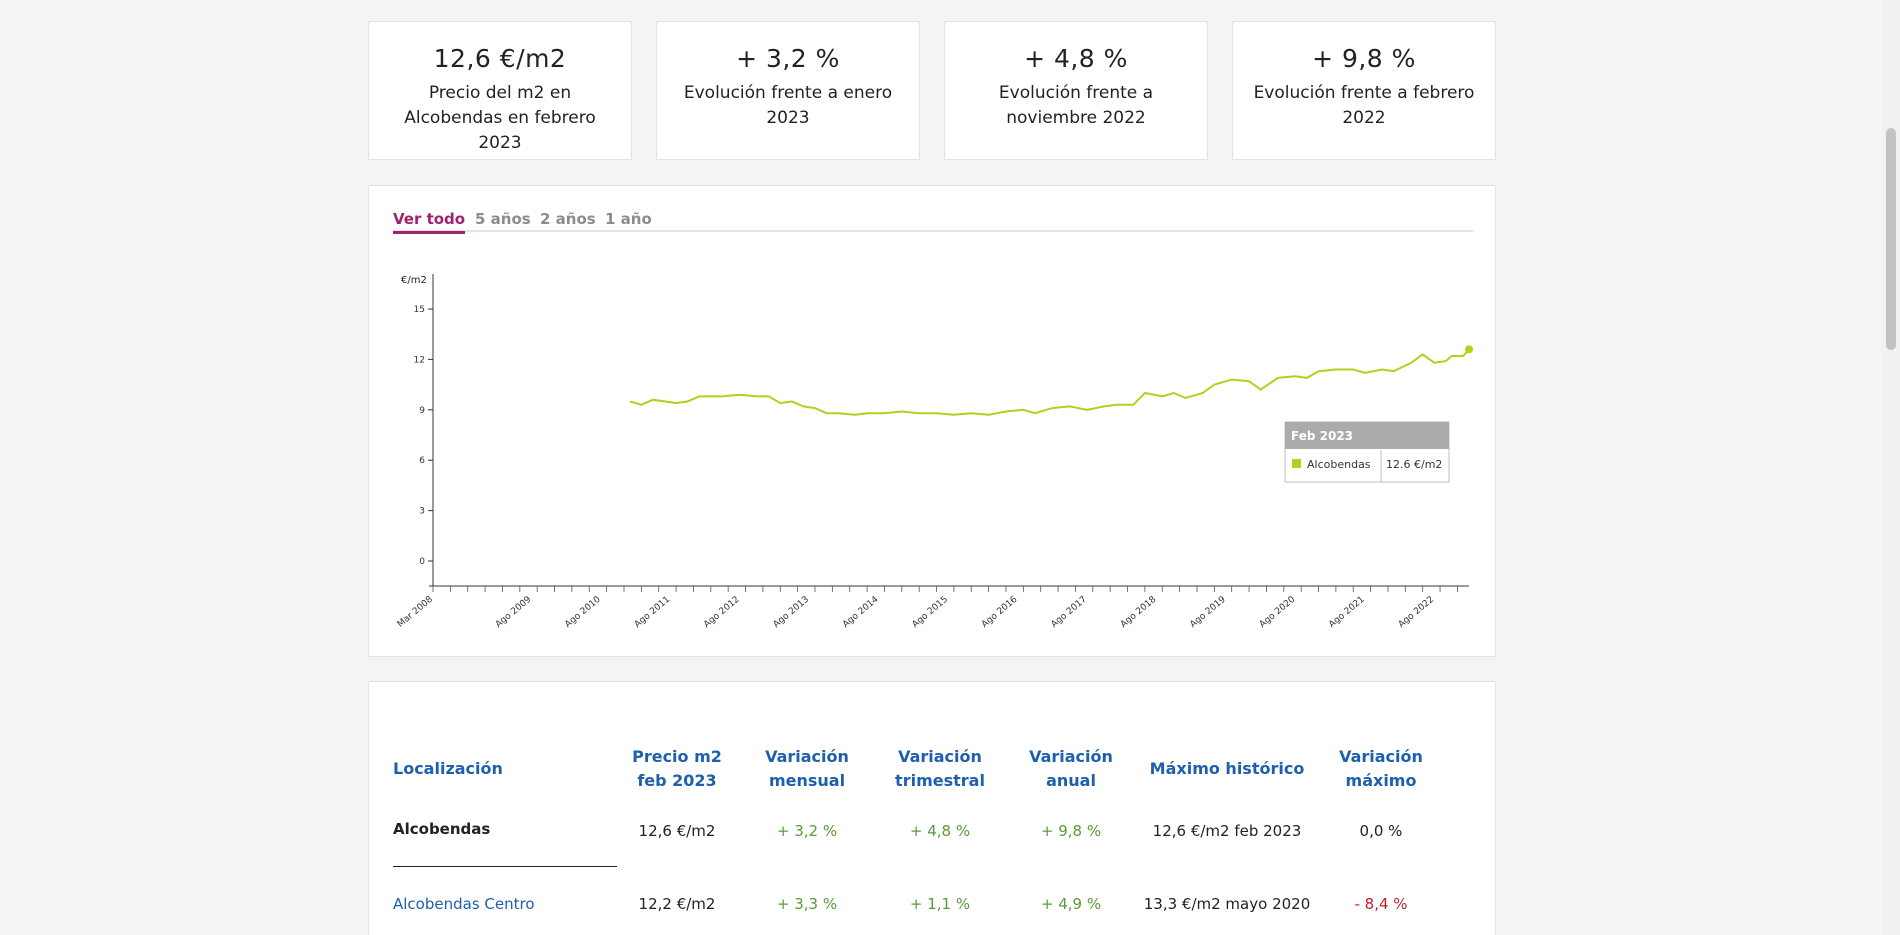 The width and height of the screenshot is (1900, 935). What do you see at coordinates (788, 105) in the screenshot?
I see `stat-label: Evolución frente a enero 2023` at bounding box center [788, 105].